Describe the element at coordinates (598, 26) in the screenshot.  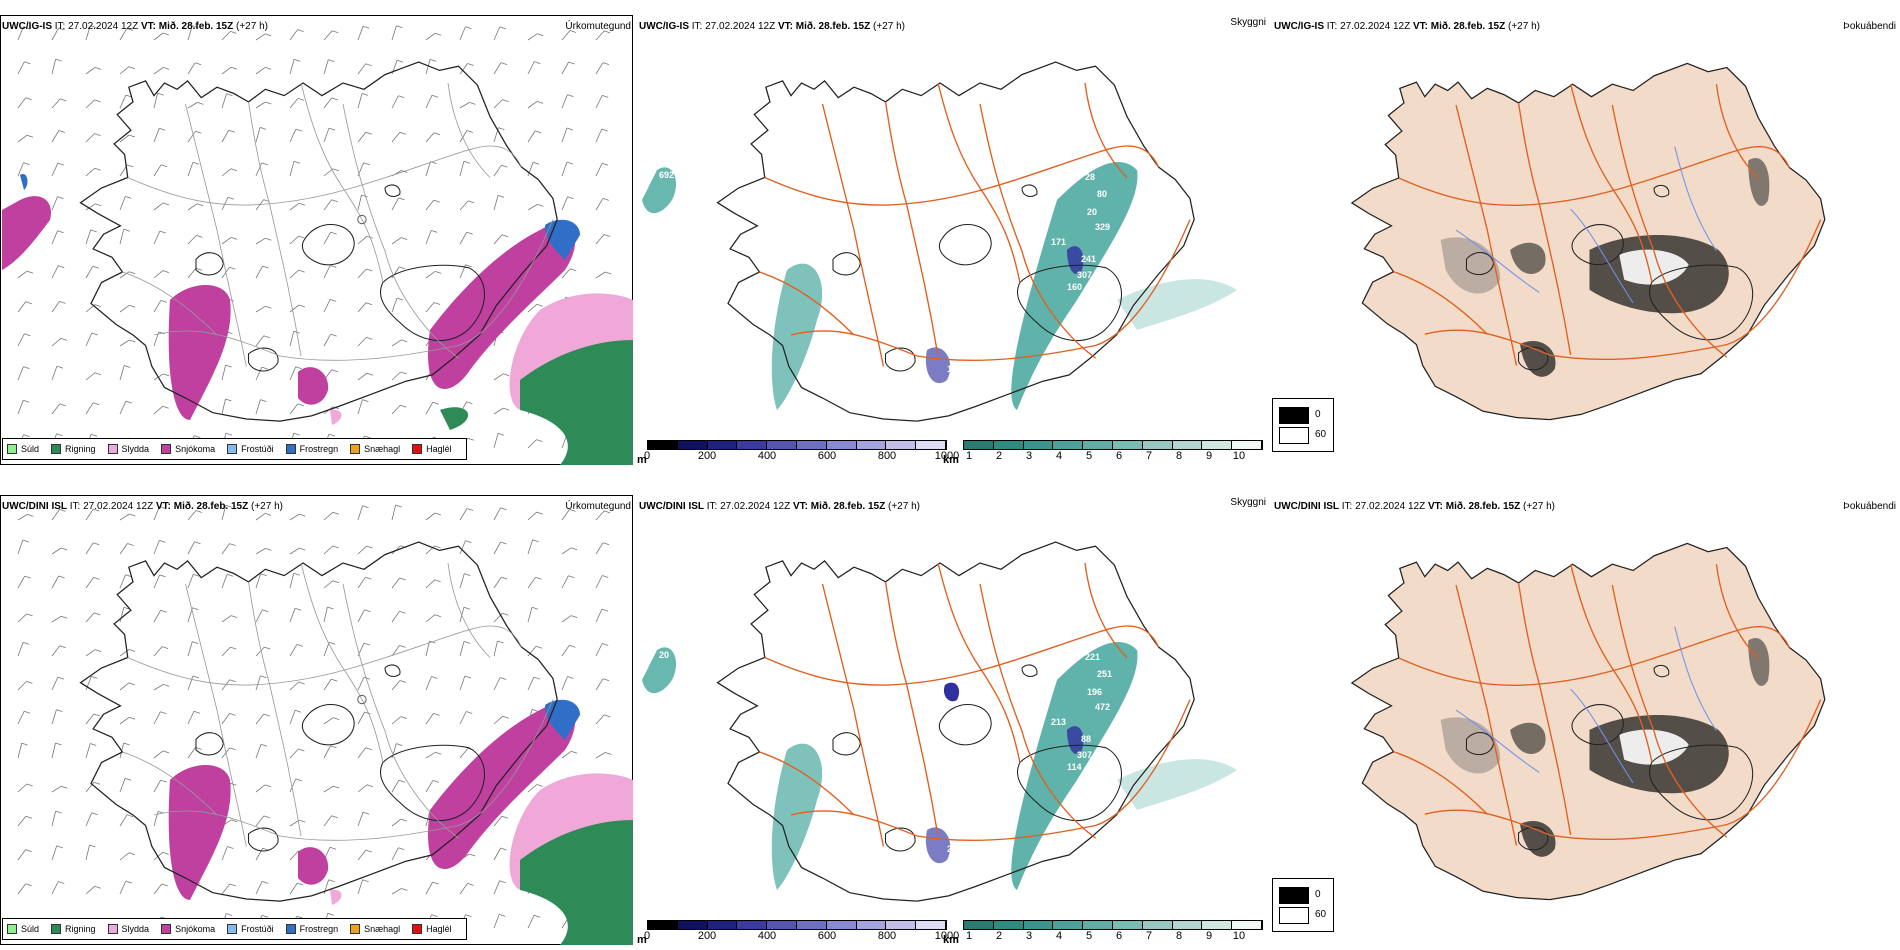
I see `panel-title: Úrkomutegund` at that location.